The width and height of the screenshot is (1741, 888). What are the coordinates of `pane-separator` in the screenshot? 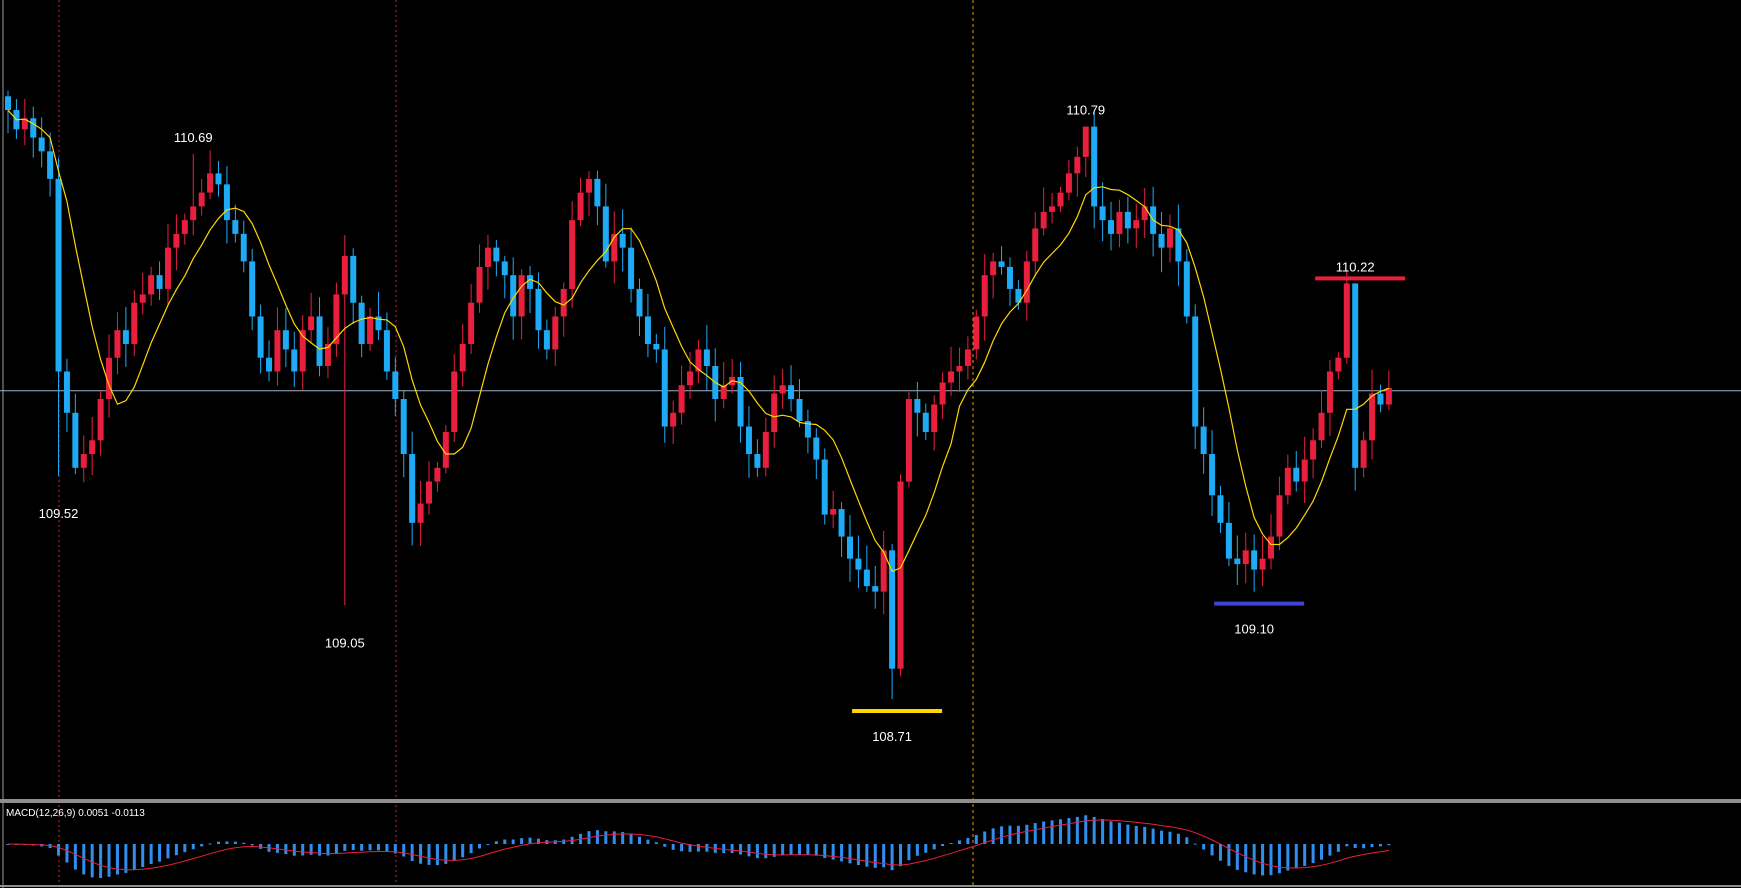 It's located at (870, 801).